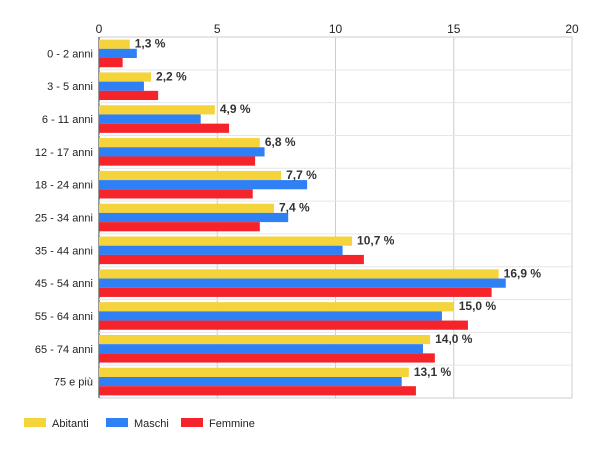  I want to click on legend: Abitanti Maschi Femmine, so click(139, 424).